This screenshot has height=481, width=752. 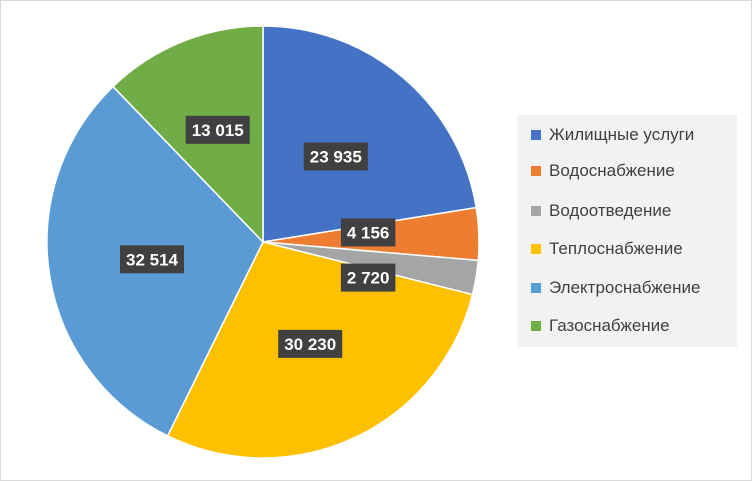 I want to click on data-label: 13 015, so click(x=217, y=129).